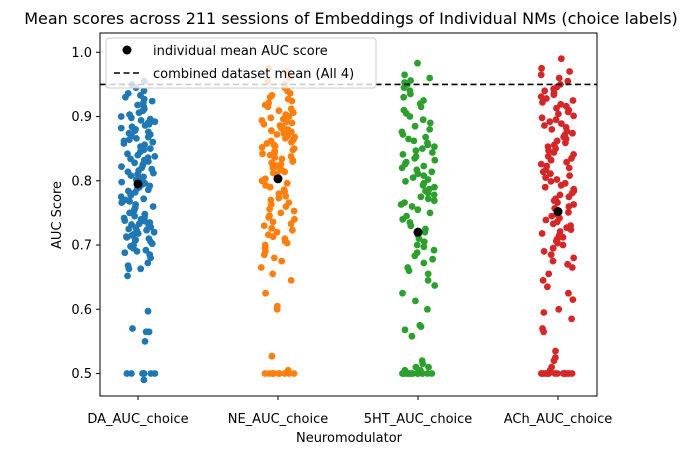 The width and height of the screenshot is (698, 455). I want to click on legend-label-individual: individual mean AUC score, so click(240, 51).